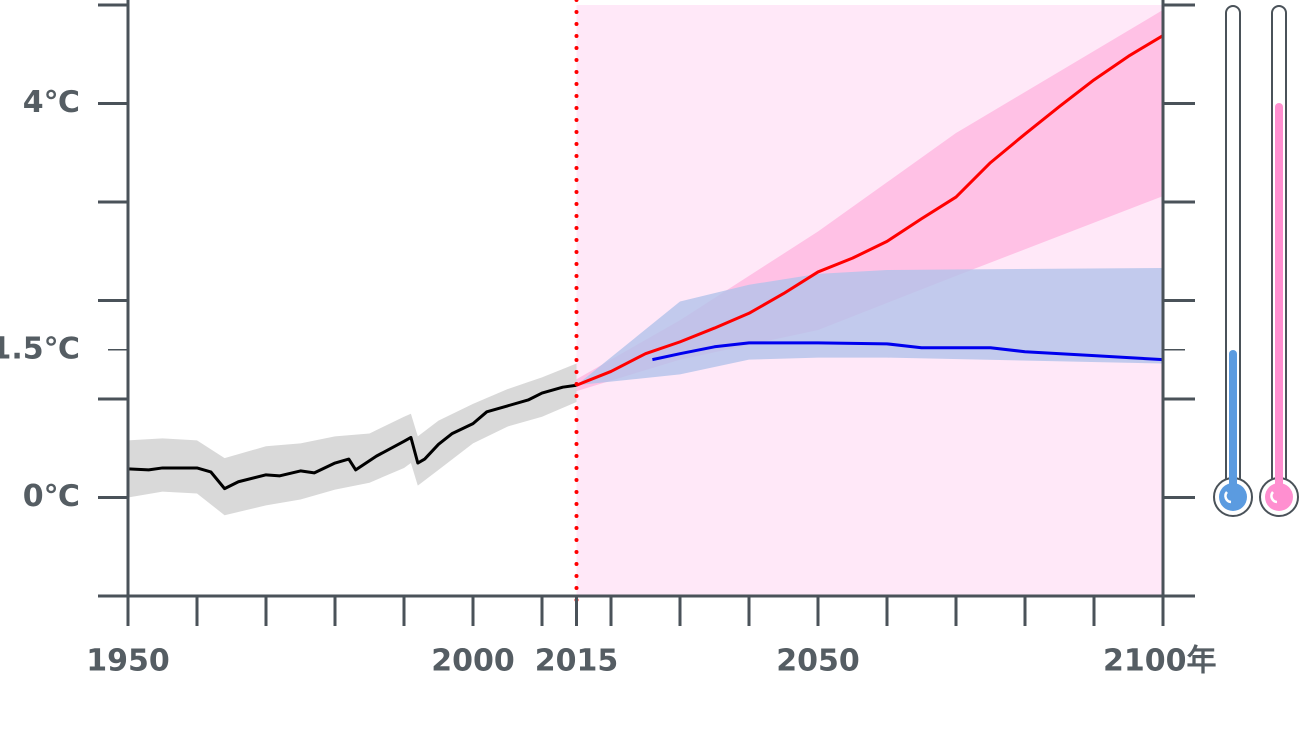 This screenshot has height=744, width=1300. Describe the element at coordinates (577, 661) in the screenshot. I see `x-tick-label: 2015` at that location.